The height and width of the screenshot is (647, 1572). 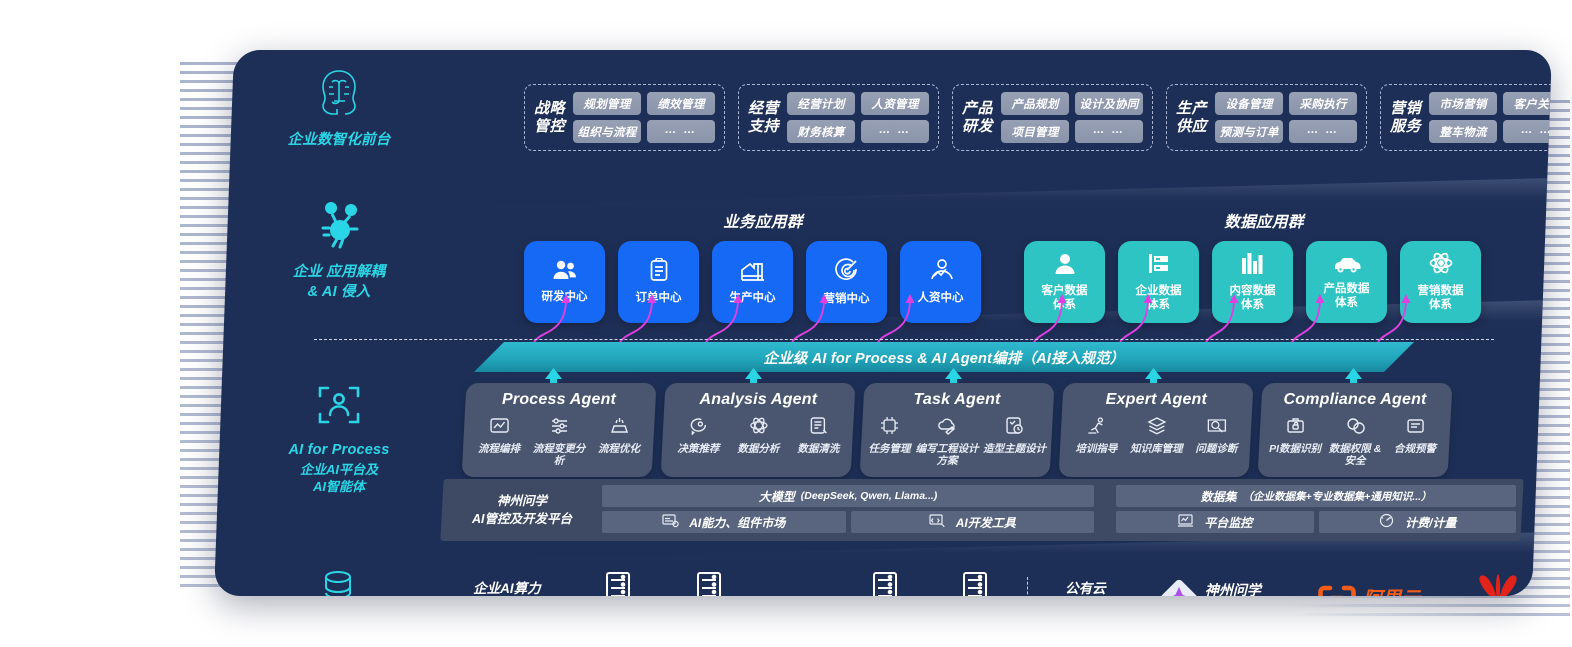 What do you see at coordinates (821, 131) in the screenshot?
I see `group-chip: 财务核算` at bounding box center [821, 131].